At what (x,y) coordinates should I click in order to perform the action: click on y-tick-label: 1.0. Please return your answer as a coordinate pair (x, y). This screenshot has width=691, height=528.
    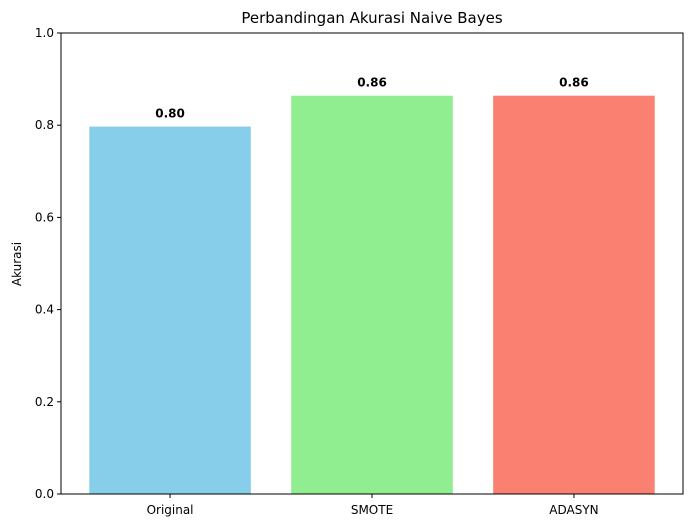
    Looking at the image, I should click on (44, 33).